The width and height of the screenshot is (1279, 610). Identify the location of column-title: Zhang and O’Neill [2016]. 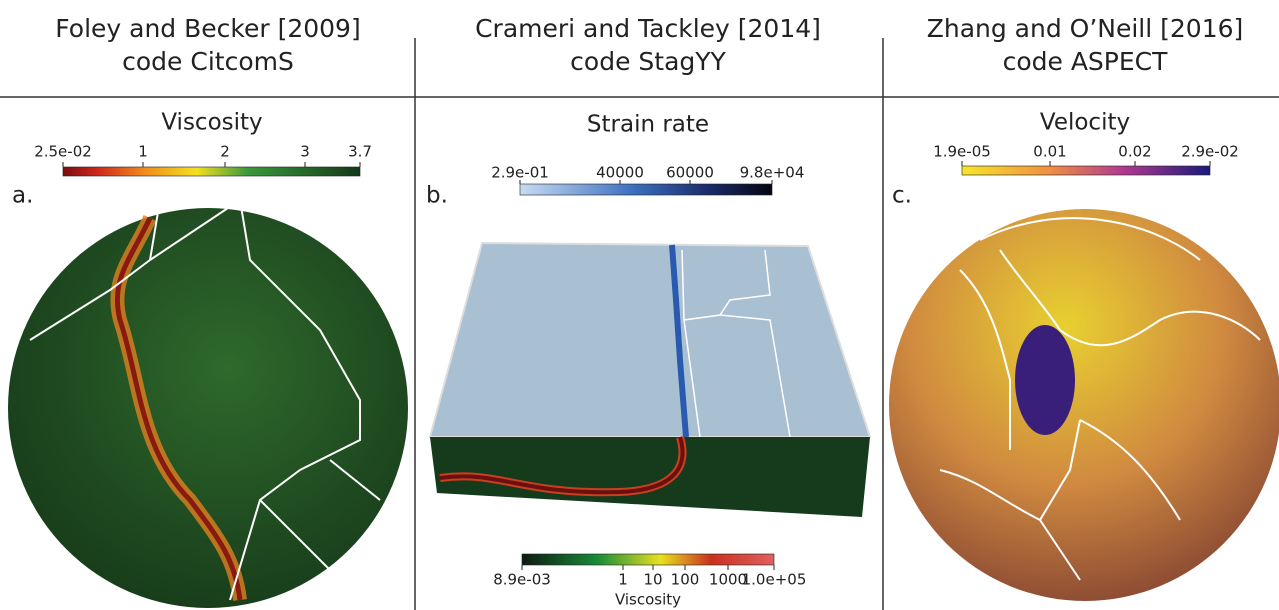
(1085, 28).